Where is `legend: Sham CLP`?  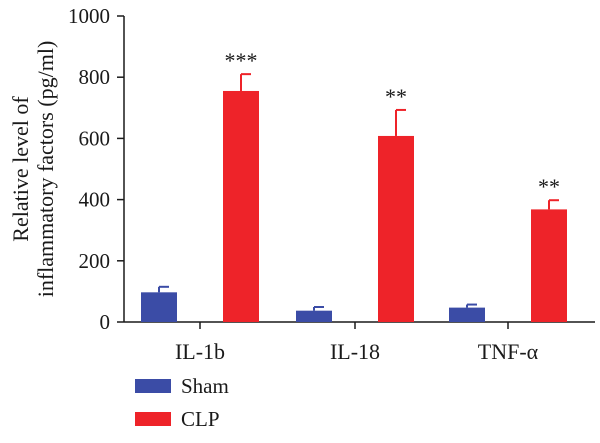
legend: Sham CLP is located at coordinates (182, 402).